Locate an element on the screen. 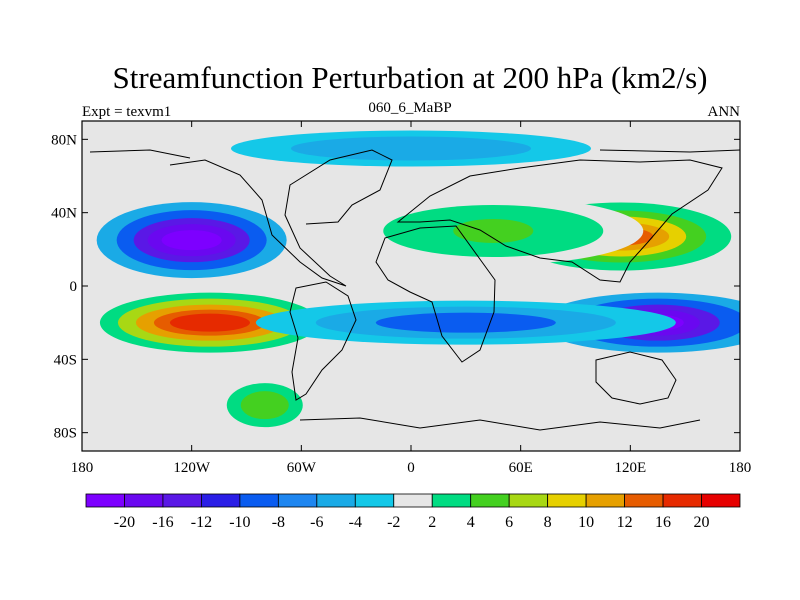 The width and height of the screenshot is (800, 600). colorbar-label: 2 is located at coordinates (432, 522).